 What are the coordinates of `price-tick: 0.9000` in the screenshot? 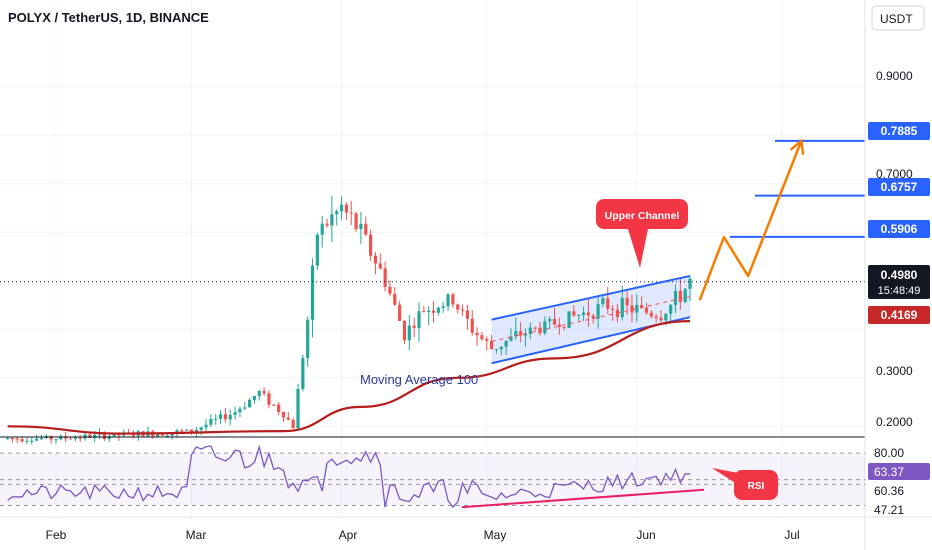 It's located at (894, 76).